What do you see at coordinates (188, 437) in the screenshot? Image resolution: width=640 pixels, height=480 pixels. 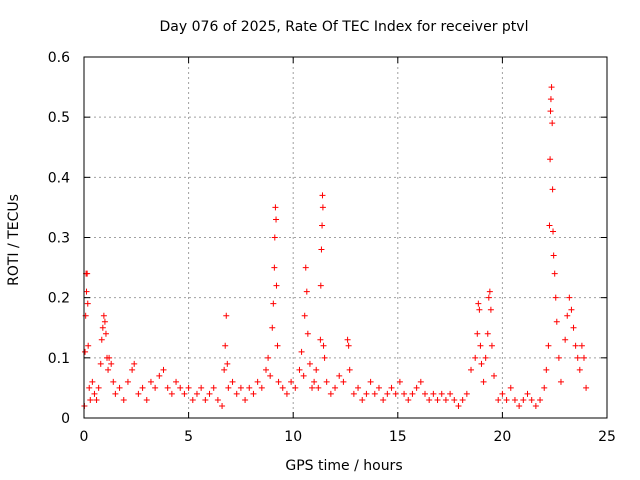 I see `x-tick-label: 5` at bounding box center [188, 437].